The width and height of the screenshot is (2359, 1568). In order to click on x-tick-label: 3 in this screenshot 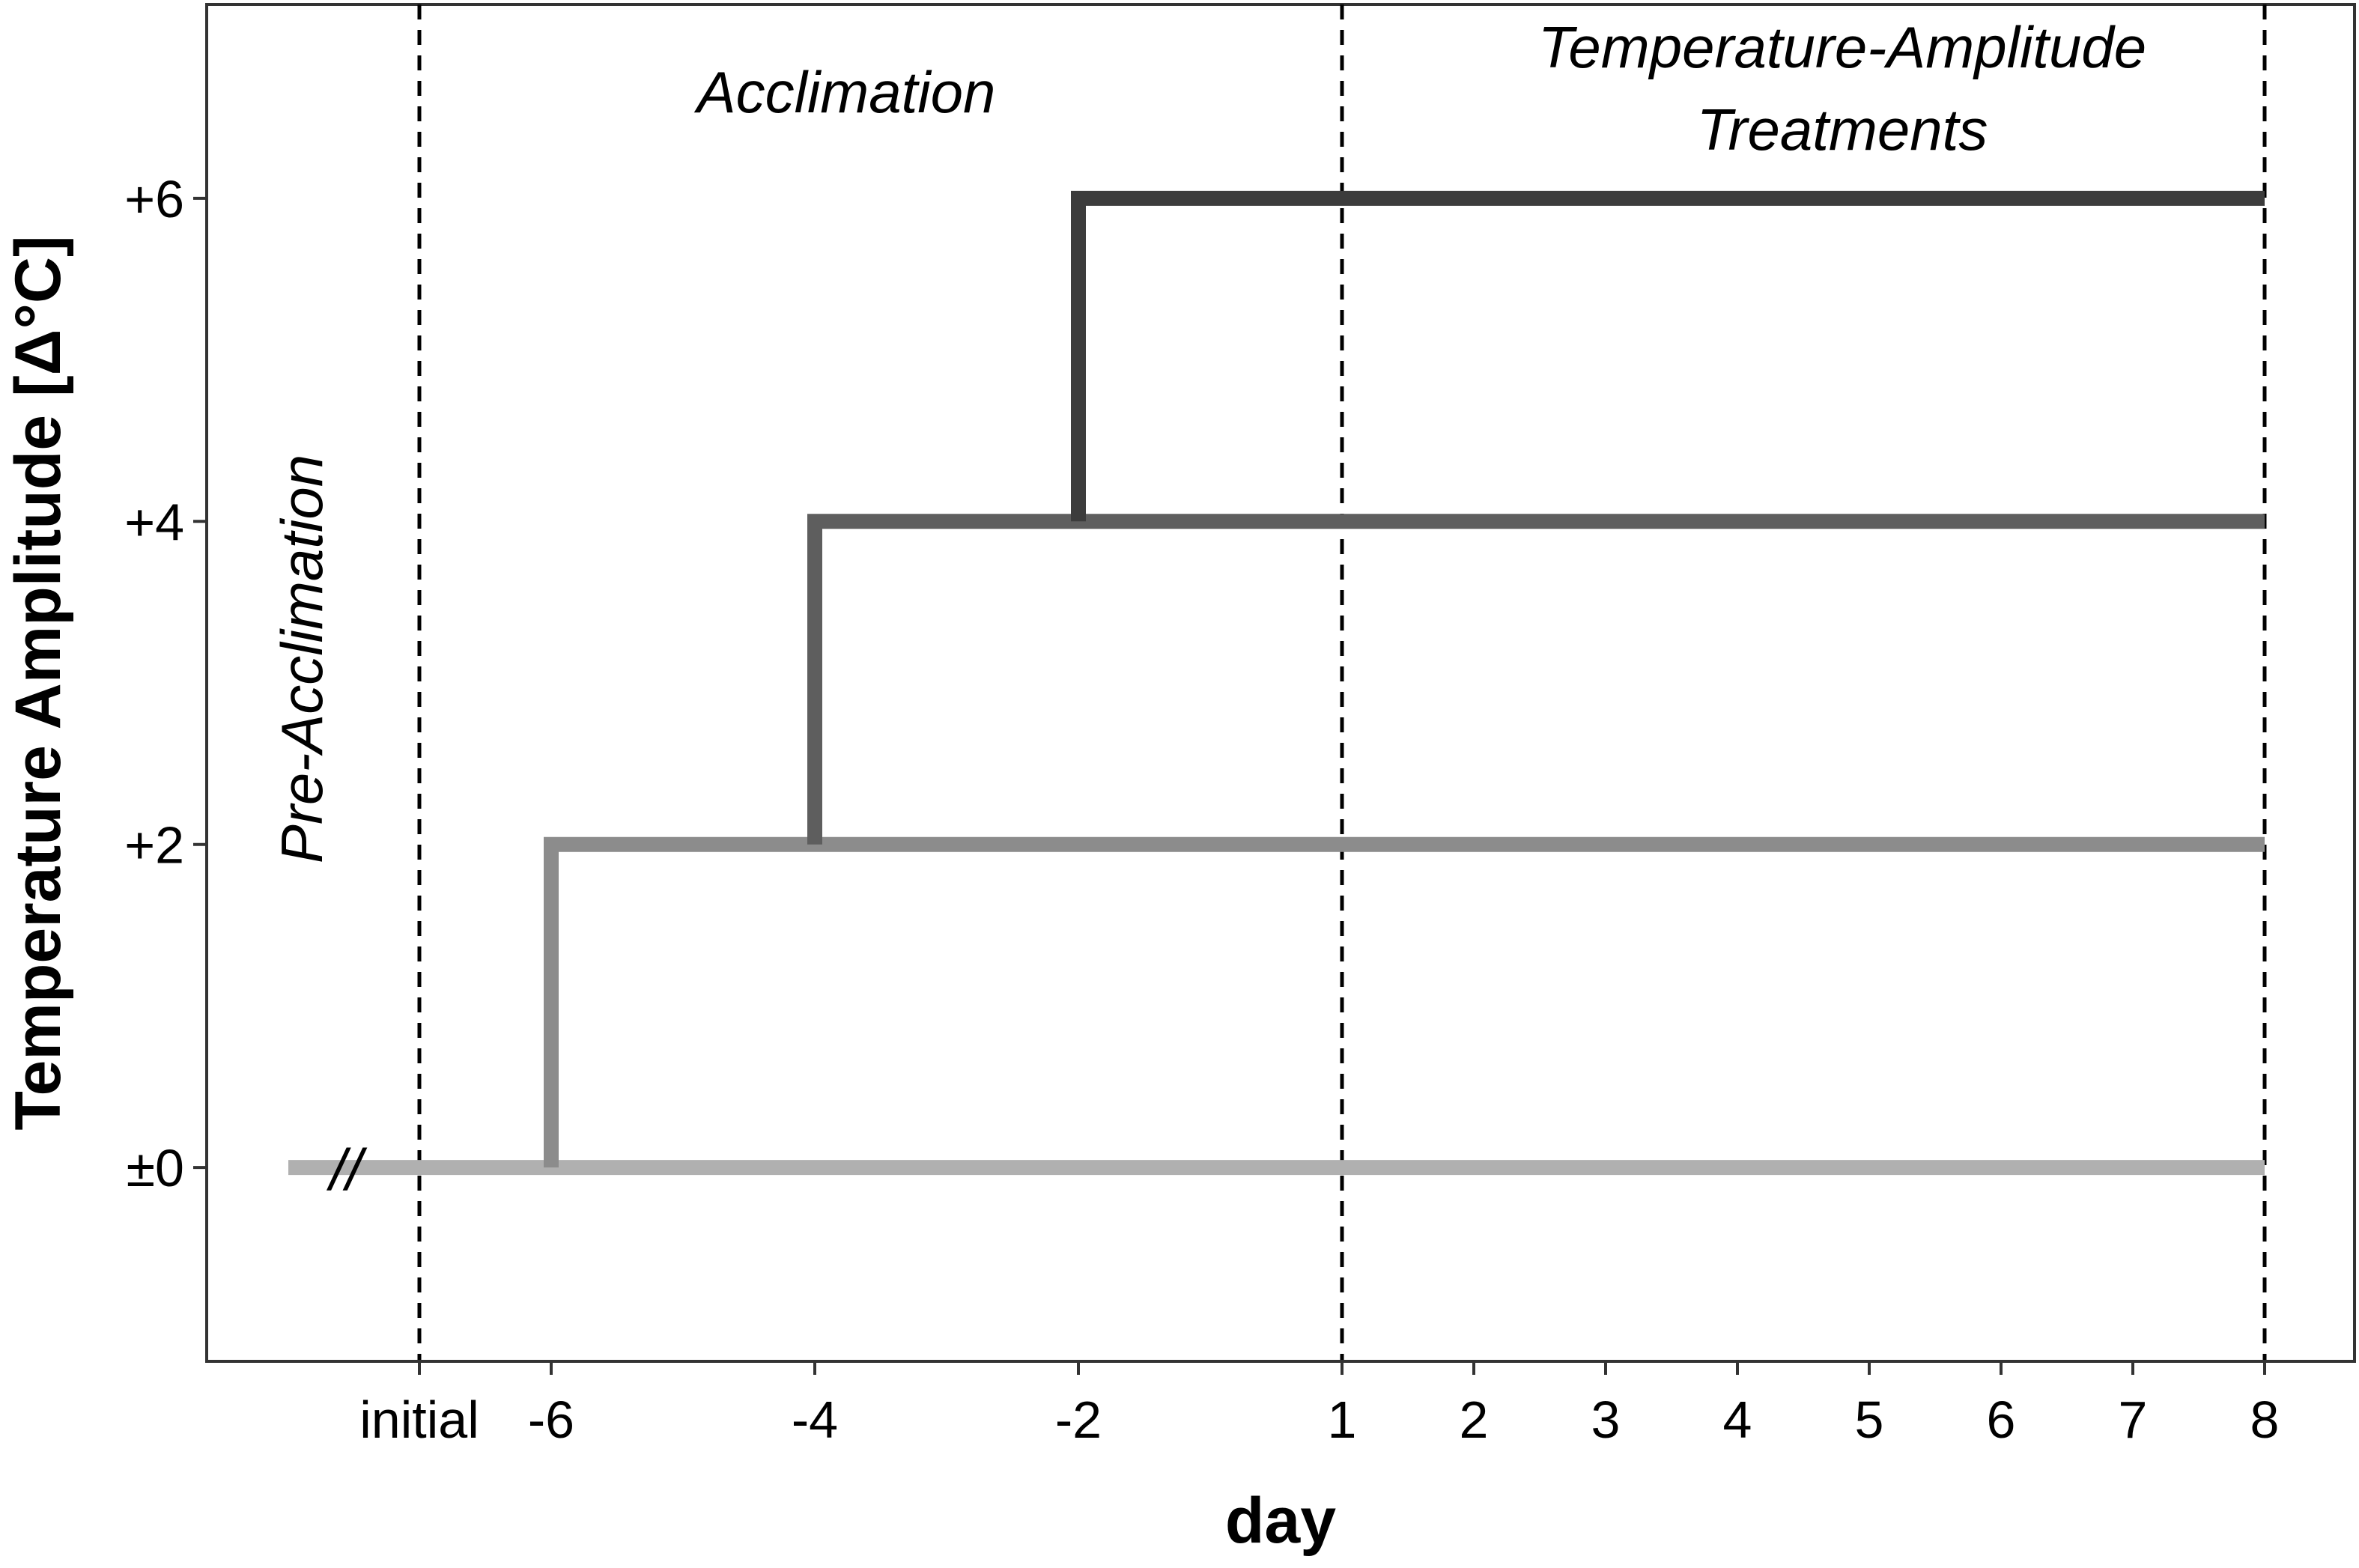, I will do `click(1606, 1420)`.